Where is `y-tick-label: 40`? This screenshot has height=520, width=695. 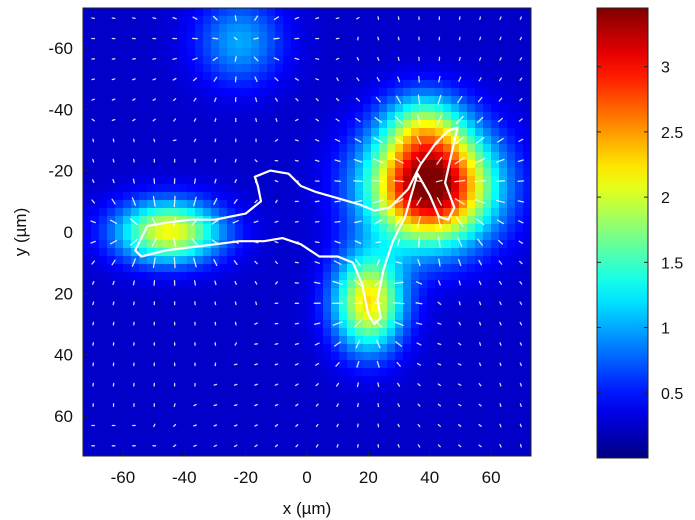
y-tick-label: 40 is located at coordinates (63, 355).